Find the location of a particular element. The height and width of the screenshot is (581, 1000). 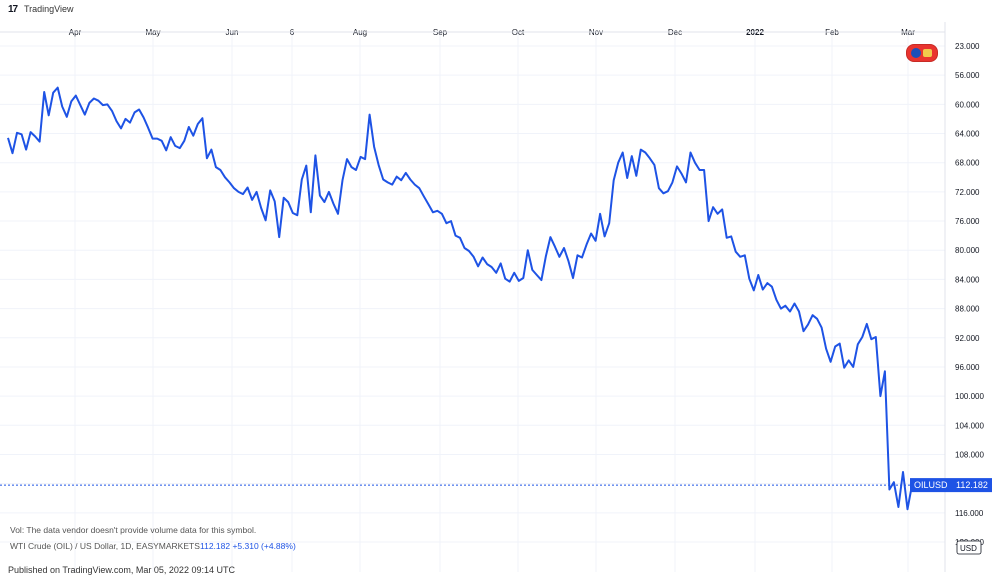

y-tick-label: 100.000 is located at coordinates (969, 396).